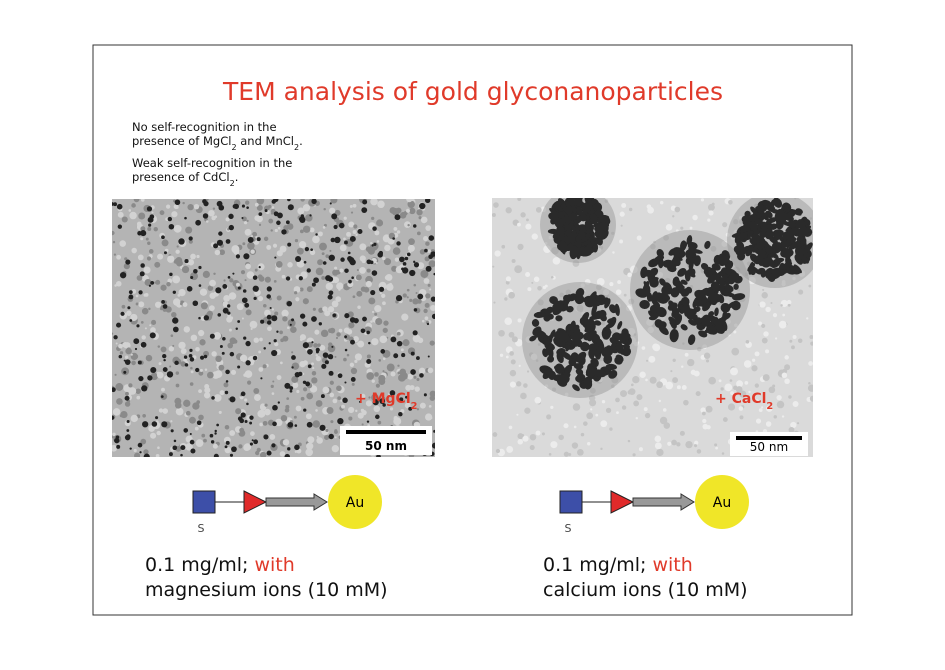  I want to click on sugar-triangle, so click(255, 502).